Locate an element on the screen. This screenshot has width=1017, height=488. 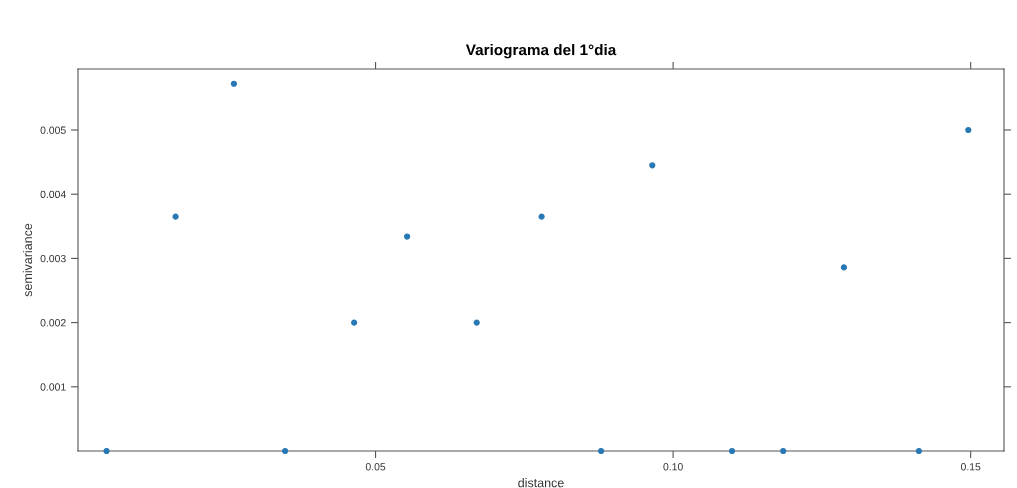
x-tick-label: 0.05 is located at coordinates (375, 467).